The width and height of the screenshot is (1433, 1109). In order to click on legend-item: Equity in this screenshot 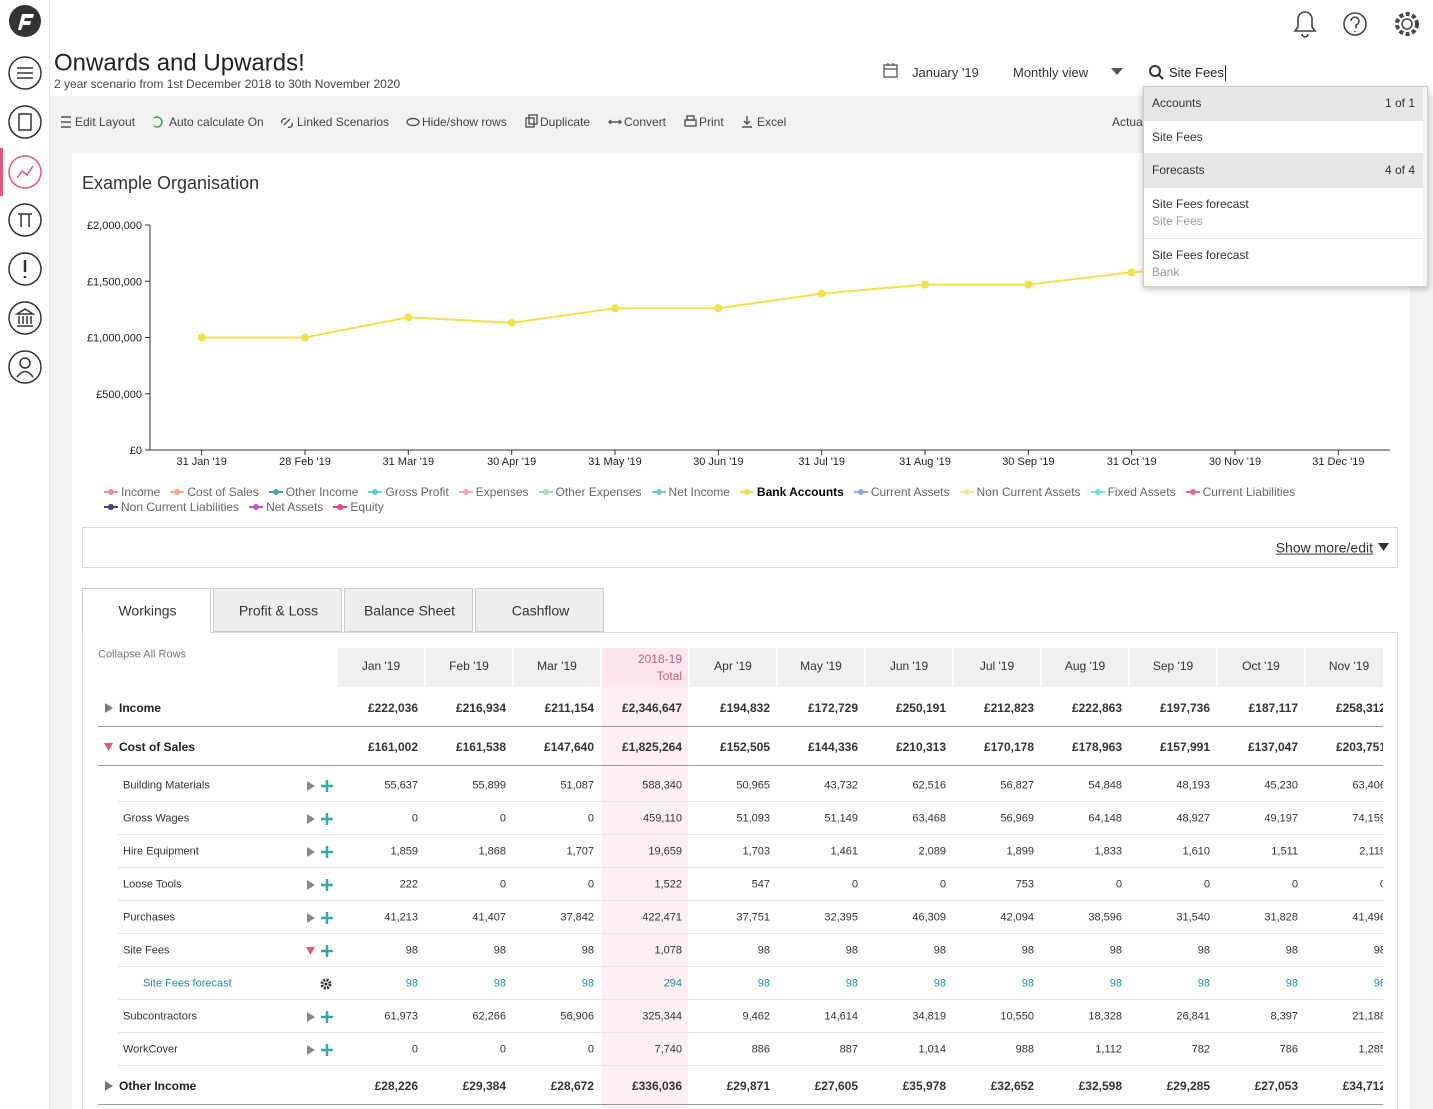, I will do `click(358, 507)`.